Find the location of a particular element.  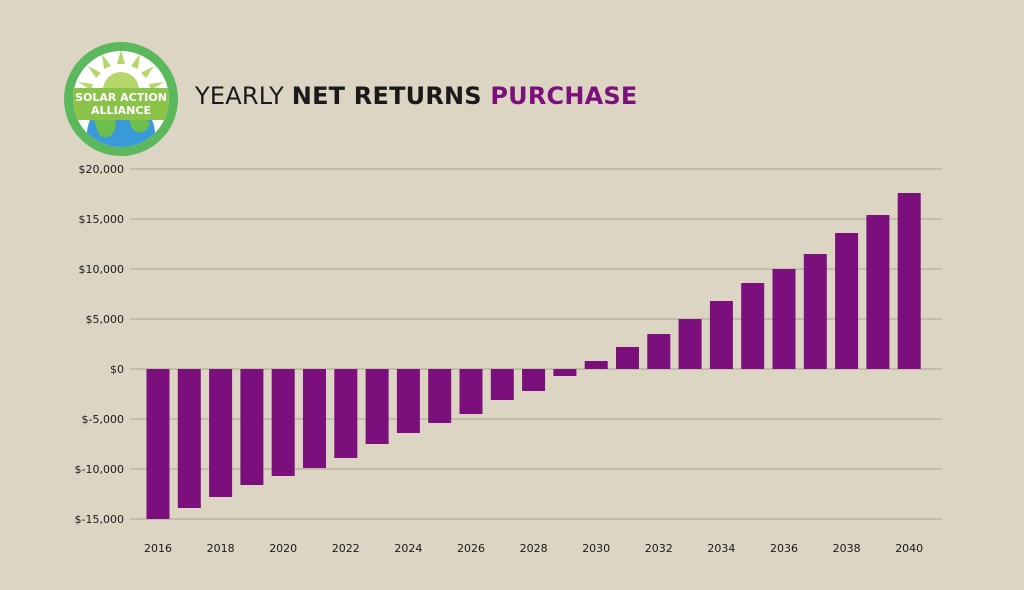

bar-2038 is located at coordinates (847, 301).